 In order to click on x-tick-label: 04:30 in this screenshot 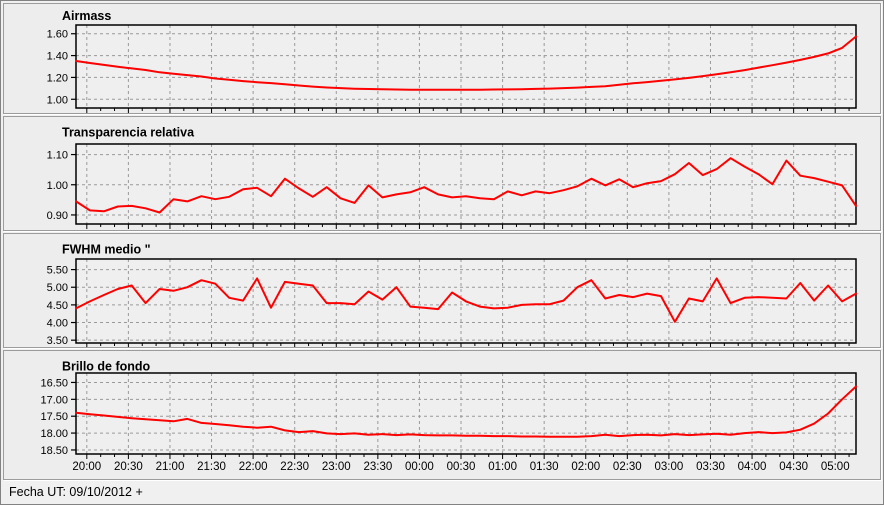, I will do `click(793, 467)`.